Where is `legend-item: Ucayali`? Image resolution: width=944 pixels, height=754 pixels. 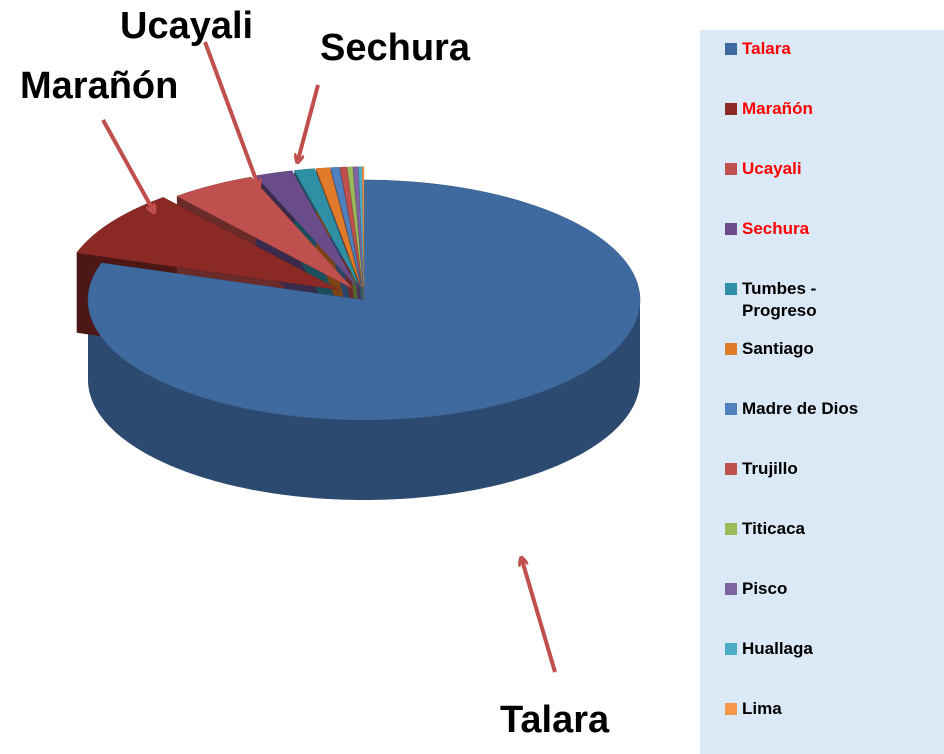
legend-item: Ucayali is located at coordinates (800, 169).